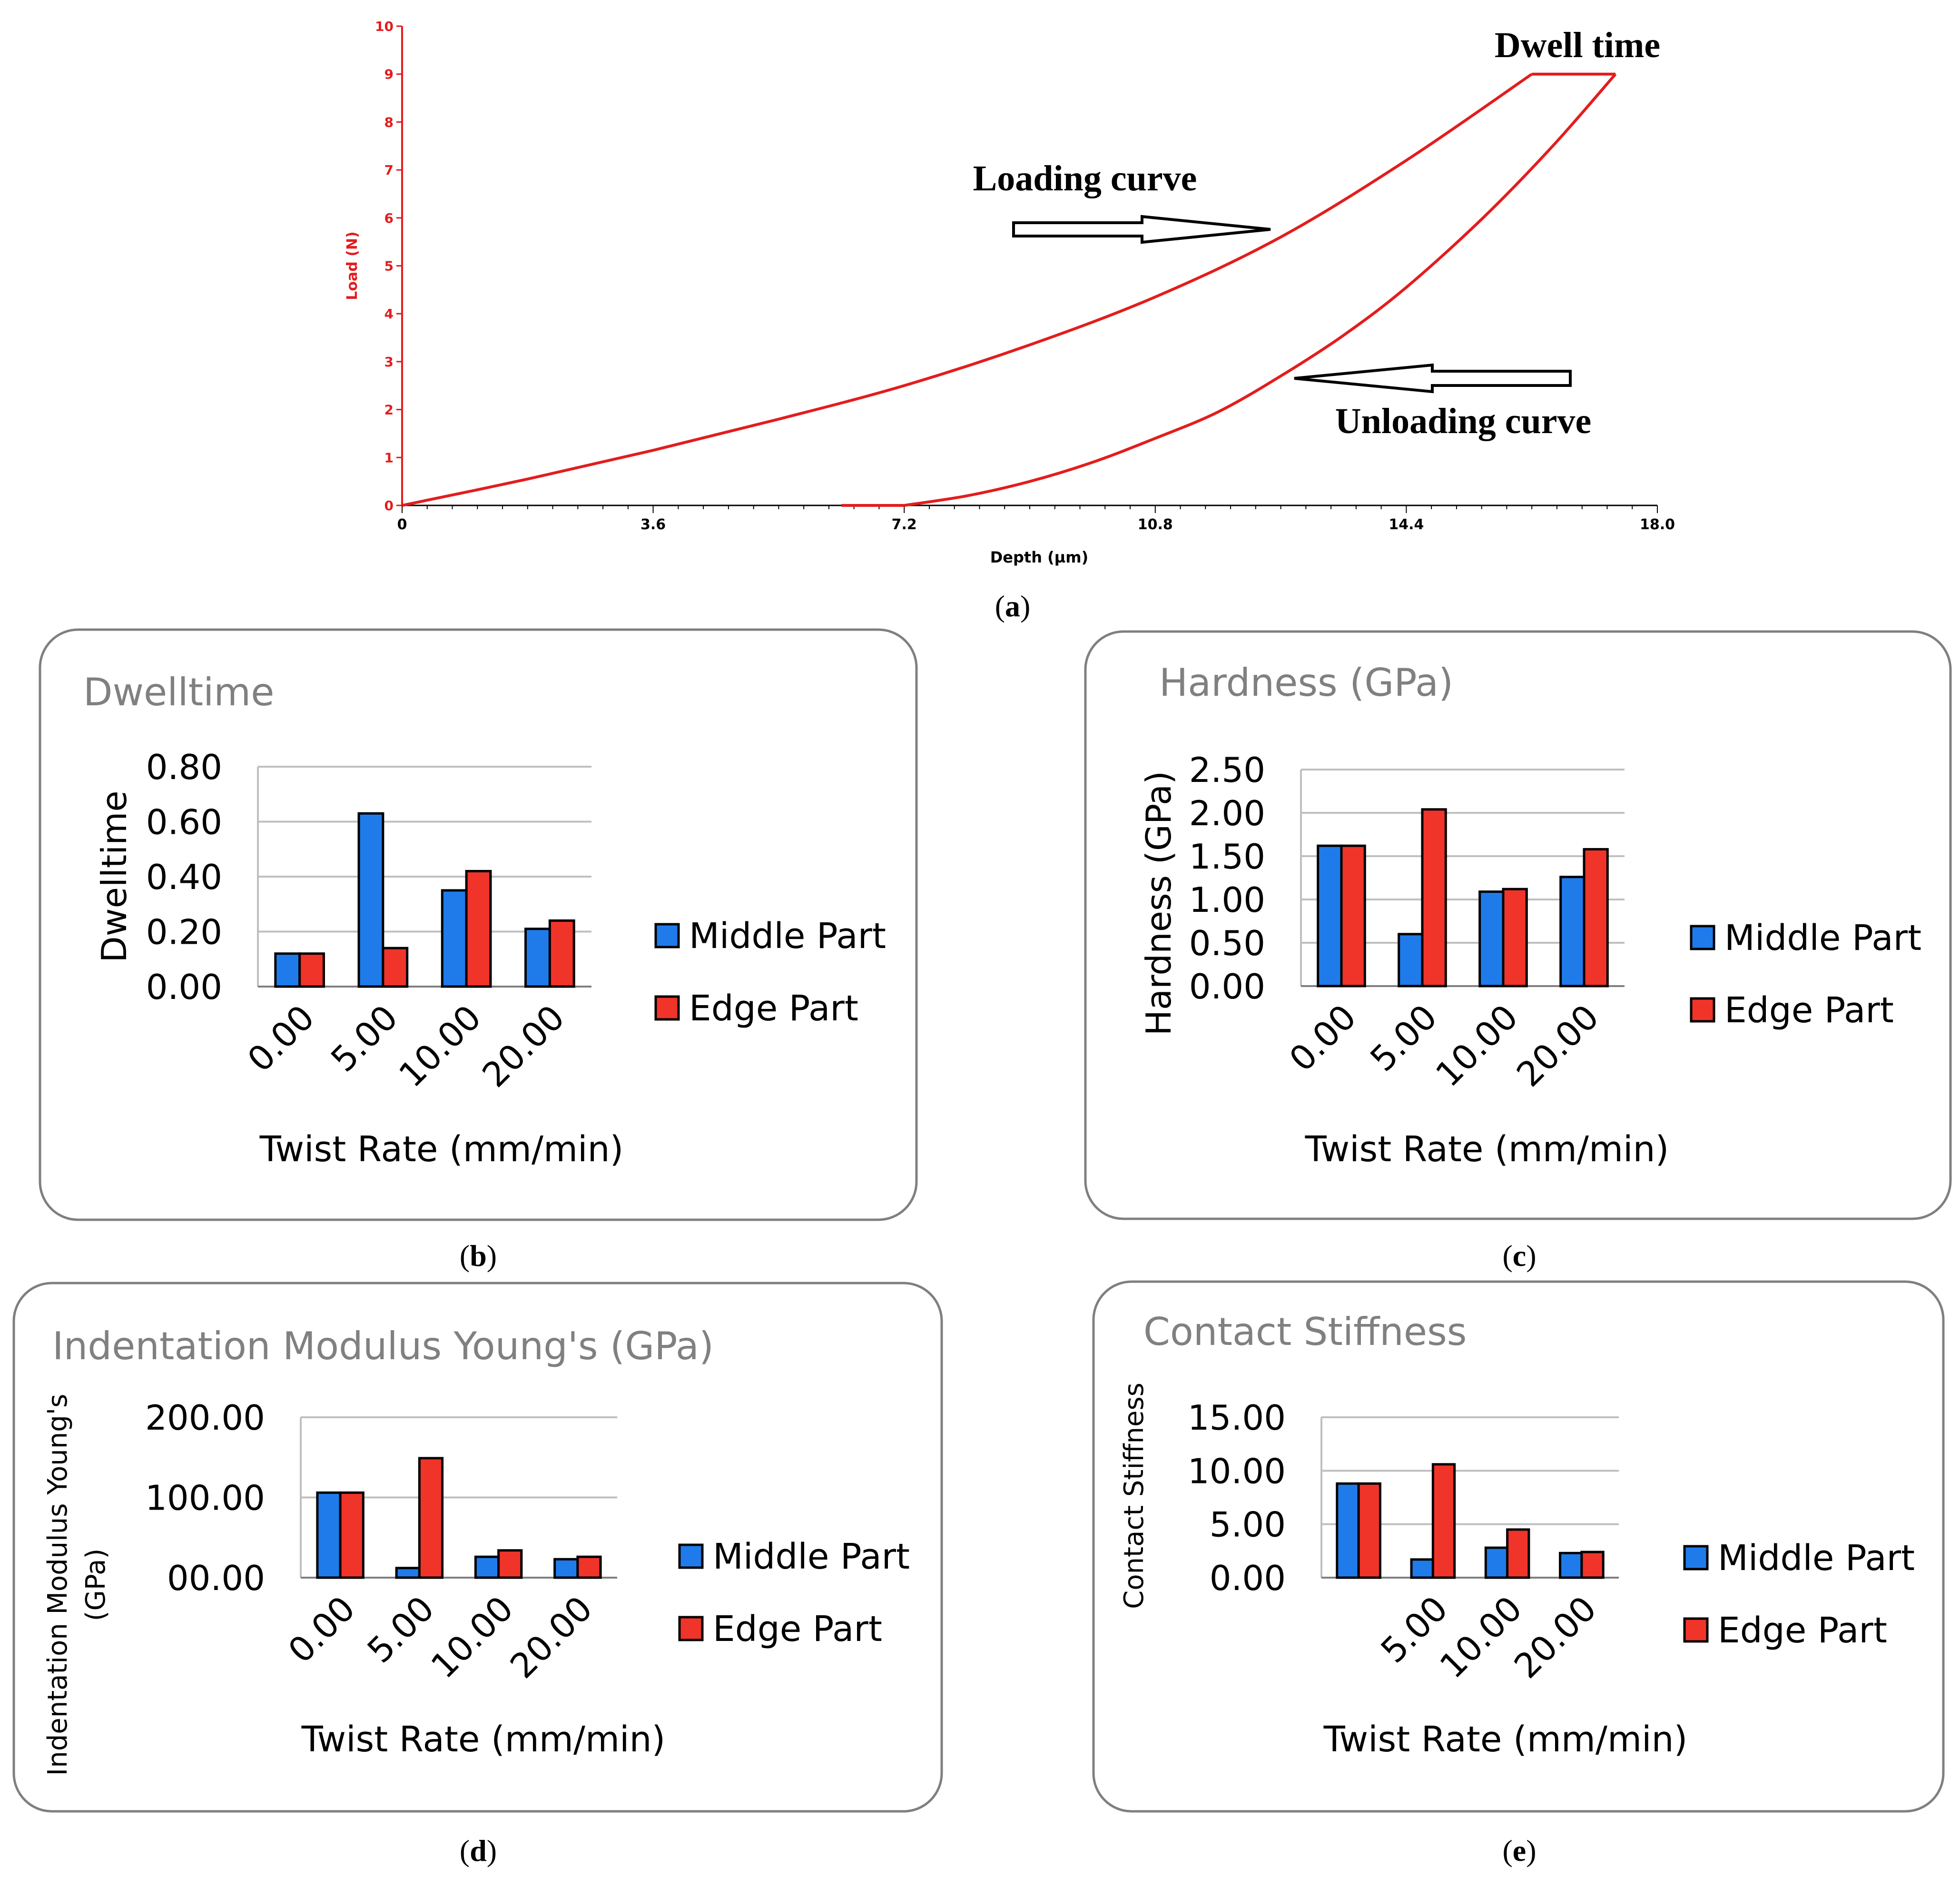  I want to click on annotation-loading-curve: Loading curve, so click(1085, 178).